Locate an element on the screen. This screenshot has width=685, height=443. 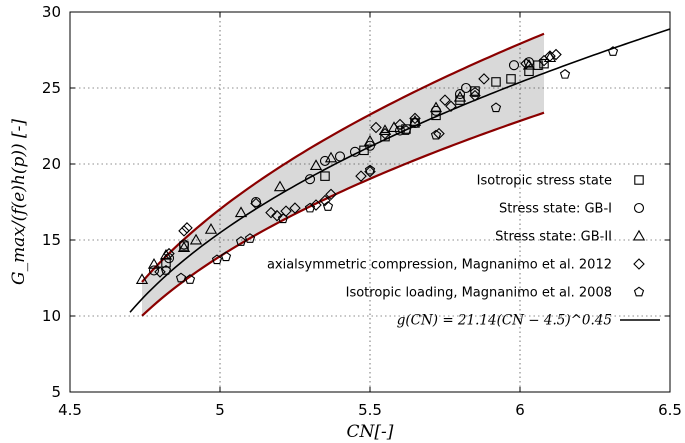
y-tick-label: 25 is located at coordinates (51, 88).